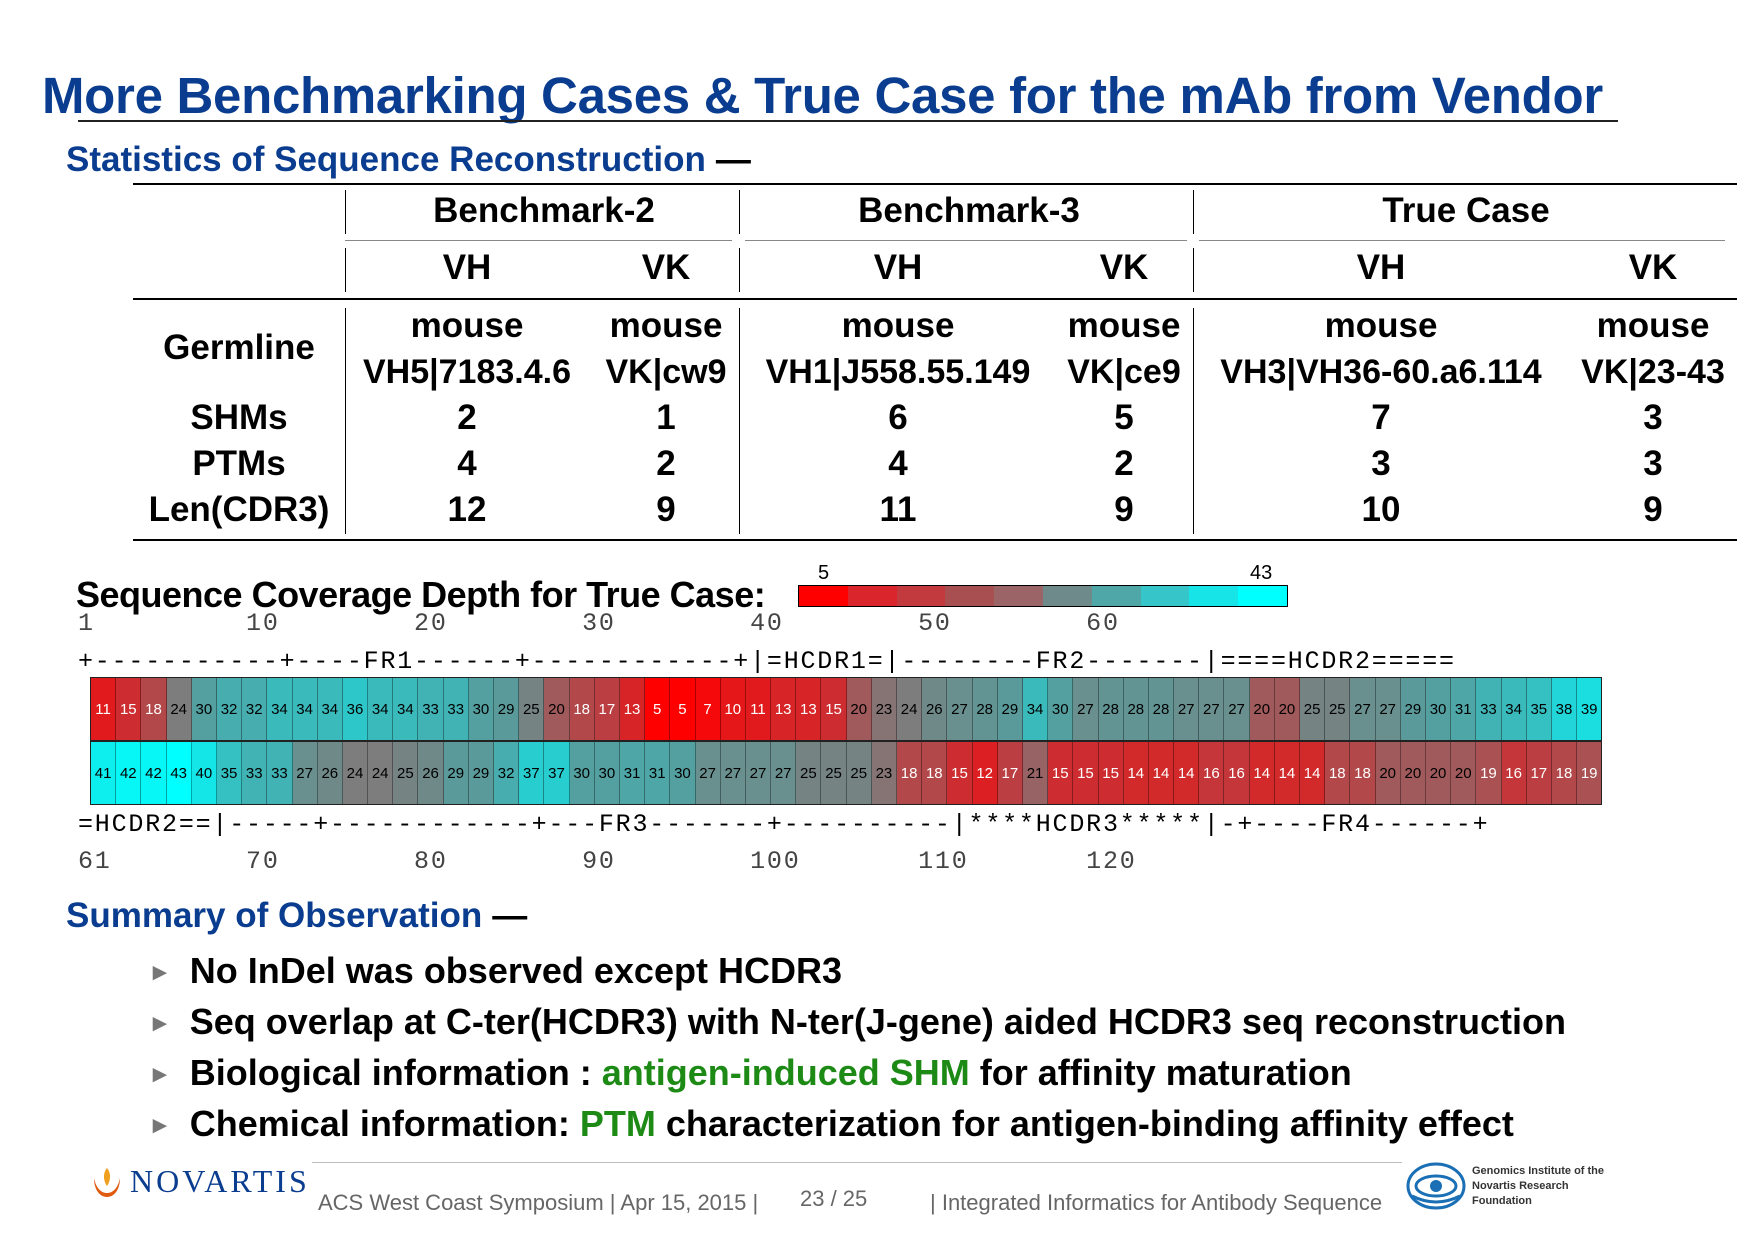 The image size is (1754, 1240). What do you see at coordinates (1261, 573) in the screenshot?
I see `legend-max-label: 43` at bounding box center [1261, 573].